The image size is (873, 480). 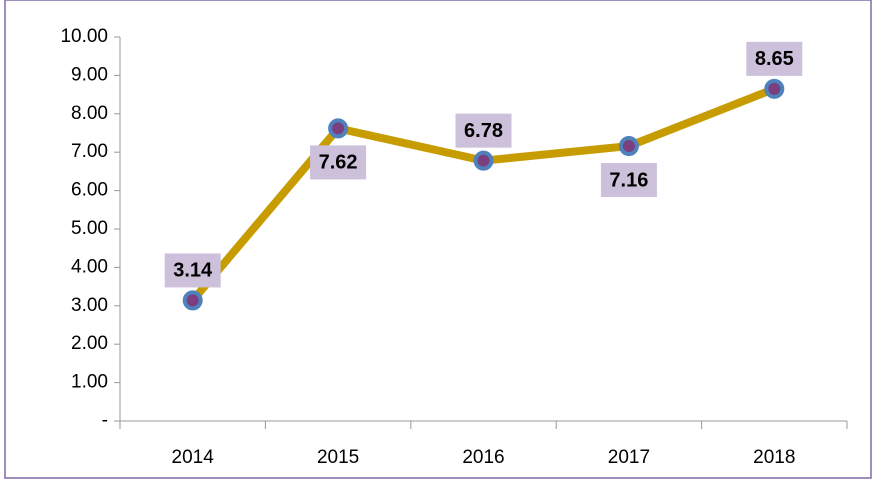 I want to click on x-tick-label: 2015, so click(x=338, y=457).